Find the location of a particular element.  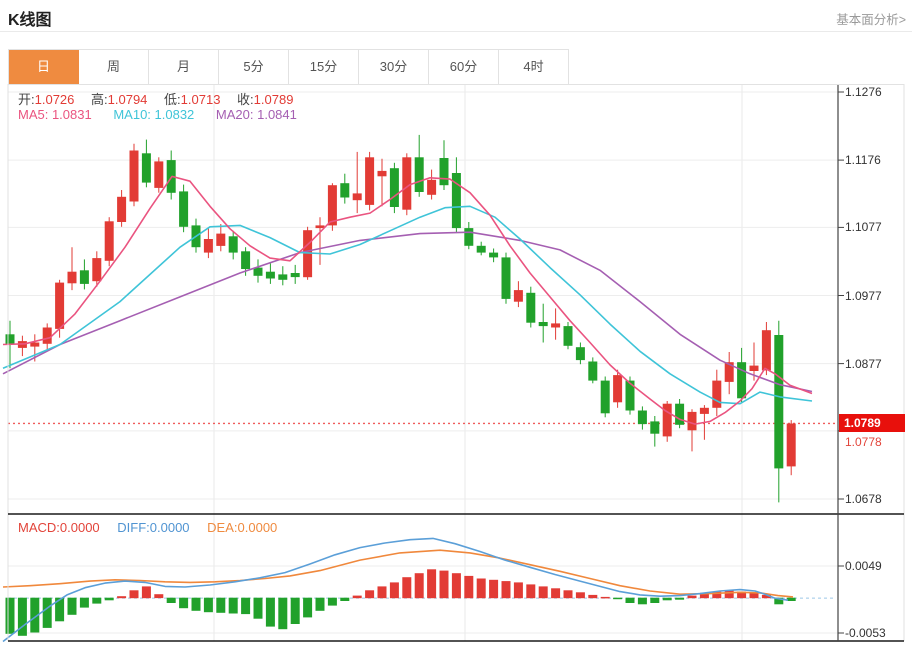

open-value: 1.0726 is located at coordinates (54, 99).